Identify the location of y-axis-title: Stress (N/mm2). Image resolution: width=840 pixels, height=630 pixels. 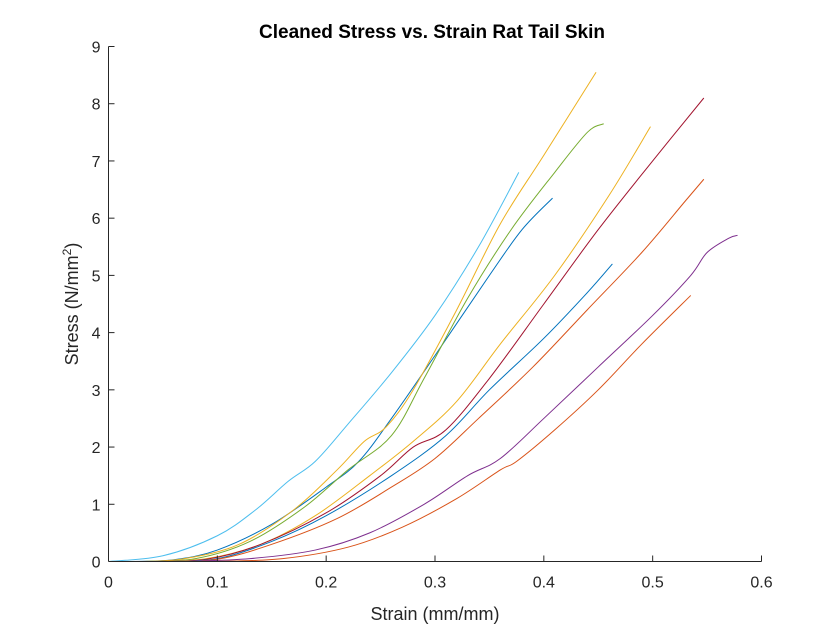
(71, 304).